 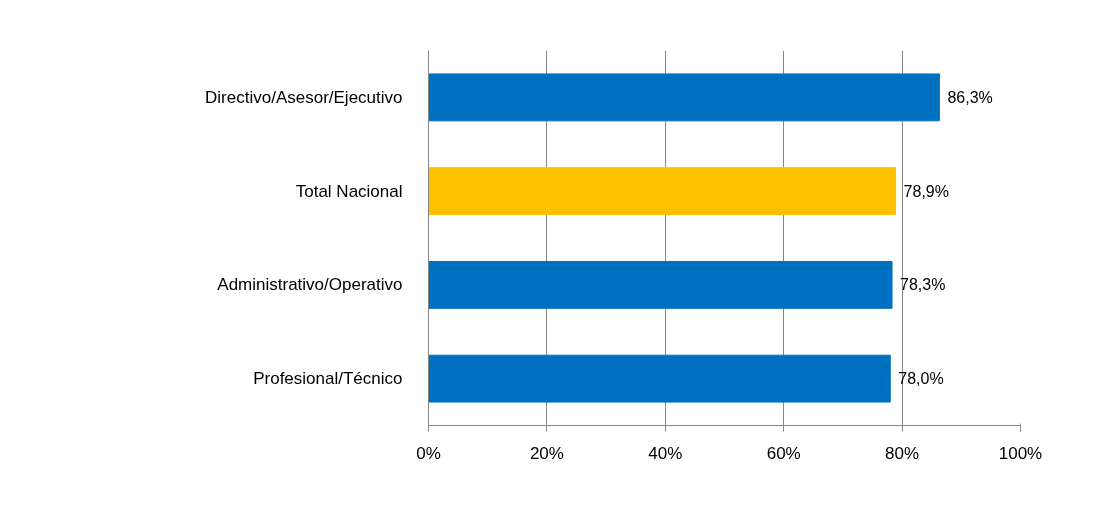 What do you see at coordinates (970, 97) in the screenshot?
I see `data-label: 86,3%` at bounding box center [970, 97].